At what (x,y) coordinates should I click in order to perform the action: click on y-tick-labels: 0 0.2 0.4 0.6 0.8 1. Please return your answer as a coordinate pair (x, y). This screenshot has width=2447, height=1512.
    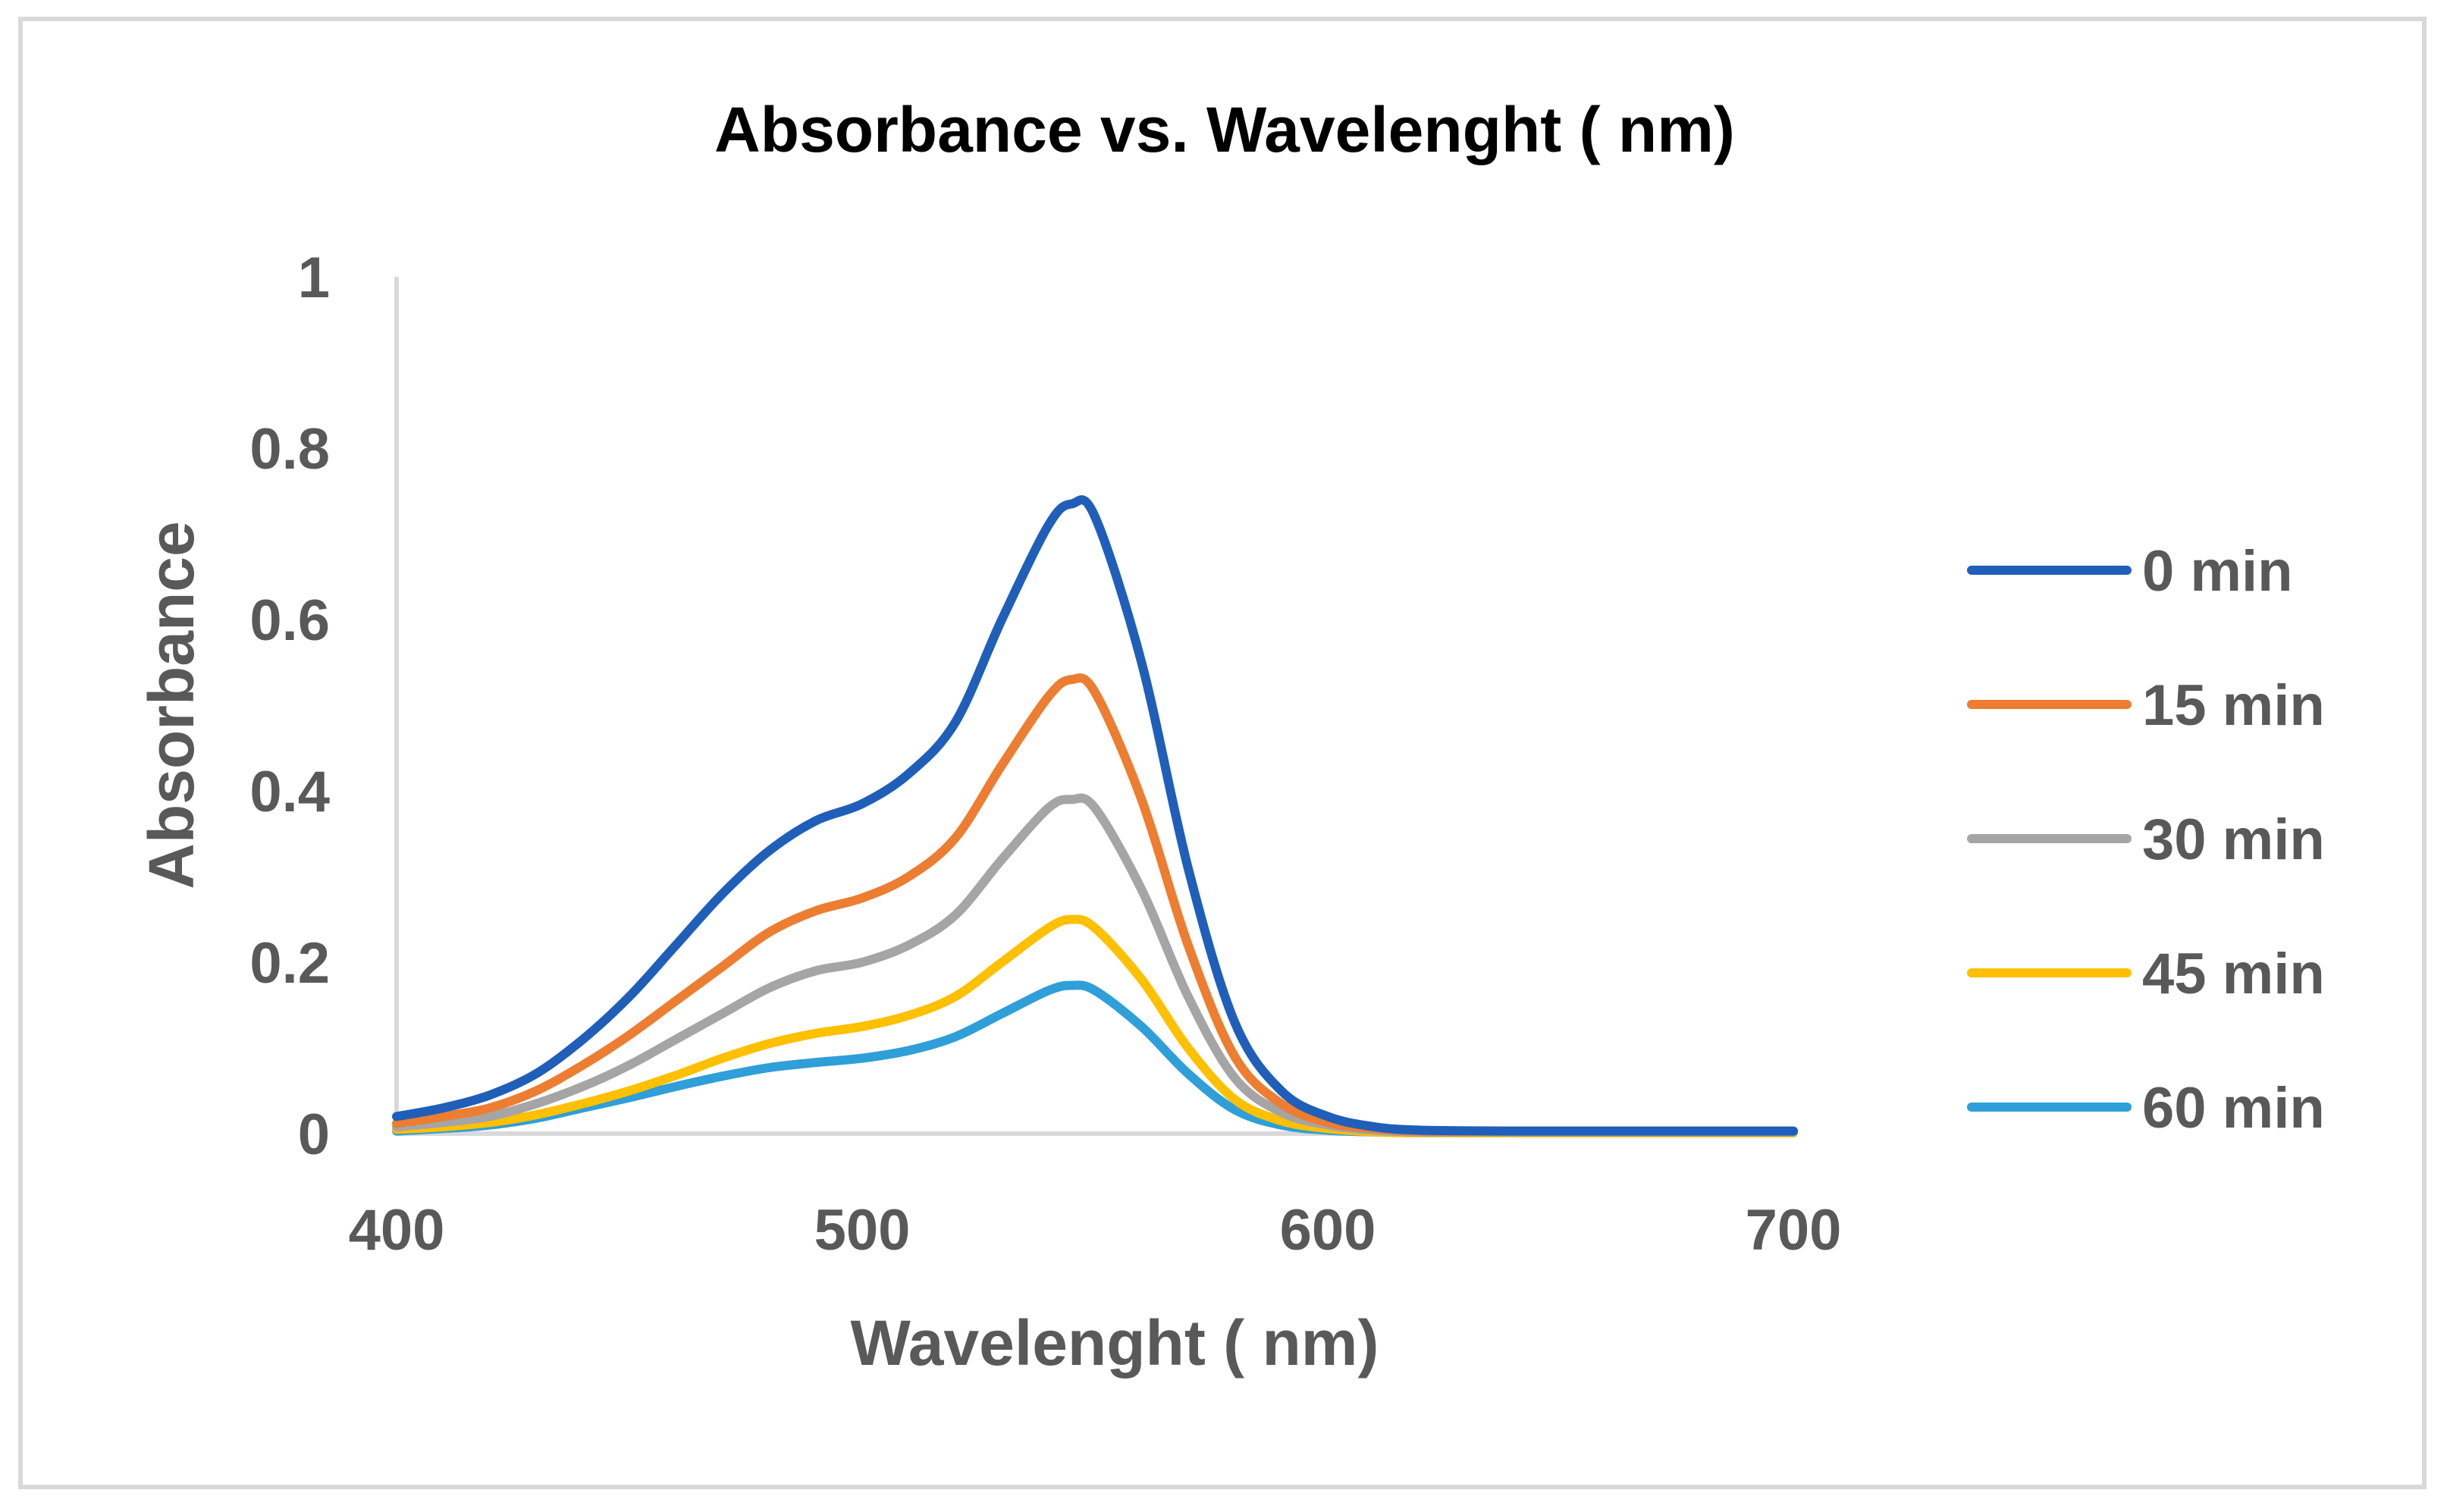
    Looking at the image, I should click on (289, 706).